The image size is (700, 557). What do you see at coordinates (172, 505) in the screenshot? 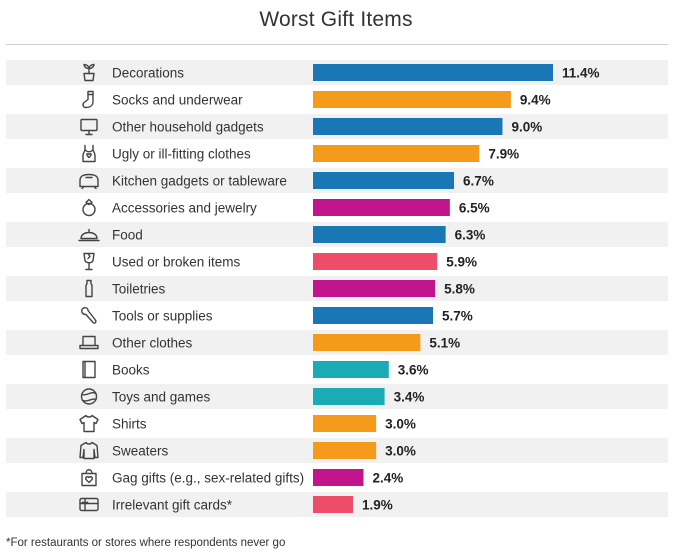
I see `category-label: Irrelevant gift cards*` at bounding box center [172, 505].